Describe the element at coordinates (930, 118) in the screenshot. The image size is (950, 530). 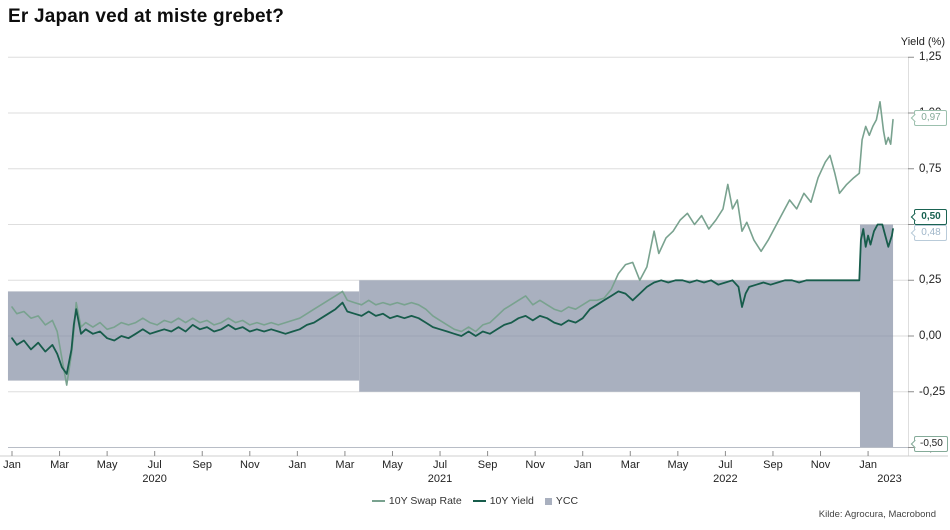
I see `value-callout-0_97: 0,97` at that location.